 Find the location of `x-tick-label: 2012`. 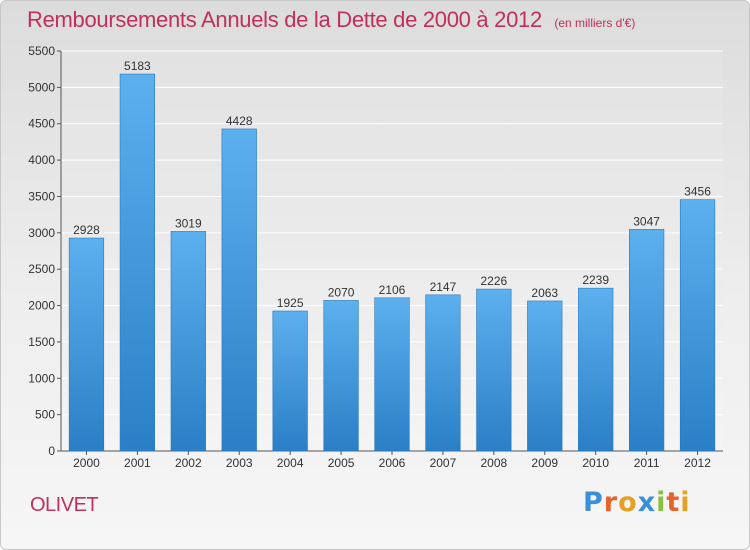

x-tick-label: 2012 is located at coordinates (697, 463).